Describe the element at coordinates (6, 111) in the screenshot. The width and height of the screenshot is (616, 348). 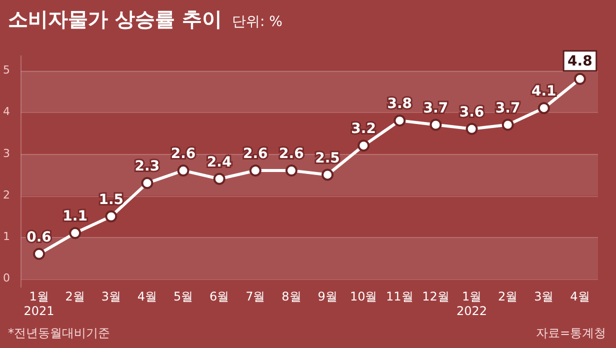
I see `y-tick-label: 4` at that location.